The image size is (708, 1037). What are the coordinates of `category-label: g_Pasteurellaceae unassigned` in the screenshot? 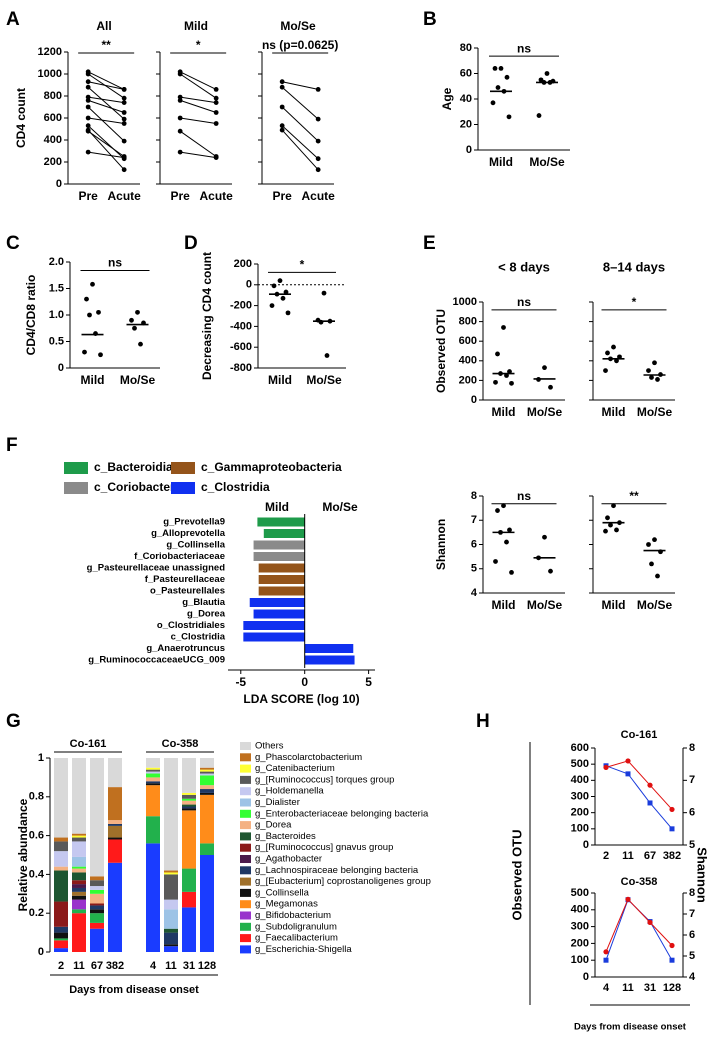 It's located at (156, 568).